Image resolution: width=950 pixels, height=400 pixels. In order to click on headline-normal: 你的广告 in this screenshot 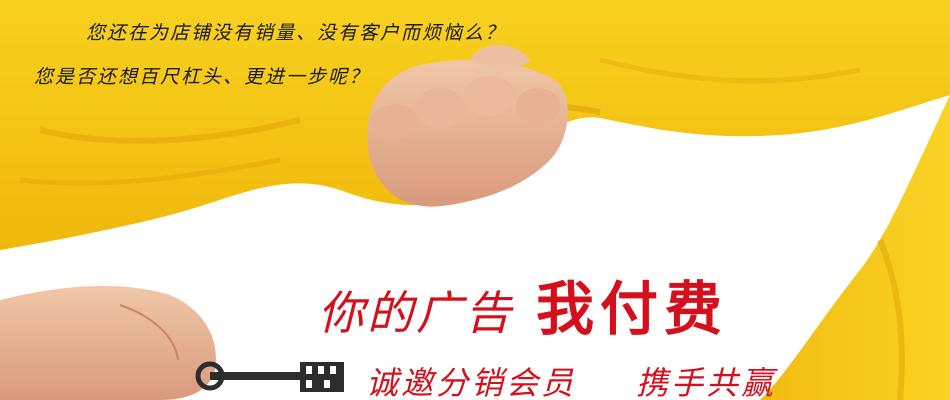, I will do `click(416, 313)`.